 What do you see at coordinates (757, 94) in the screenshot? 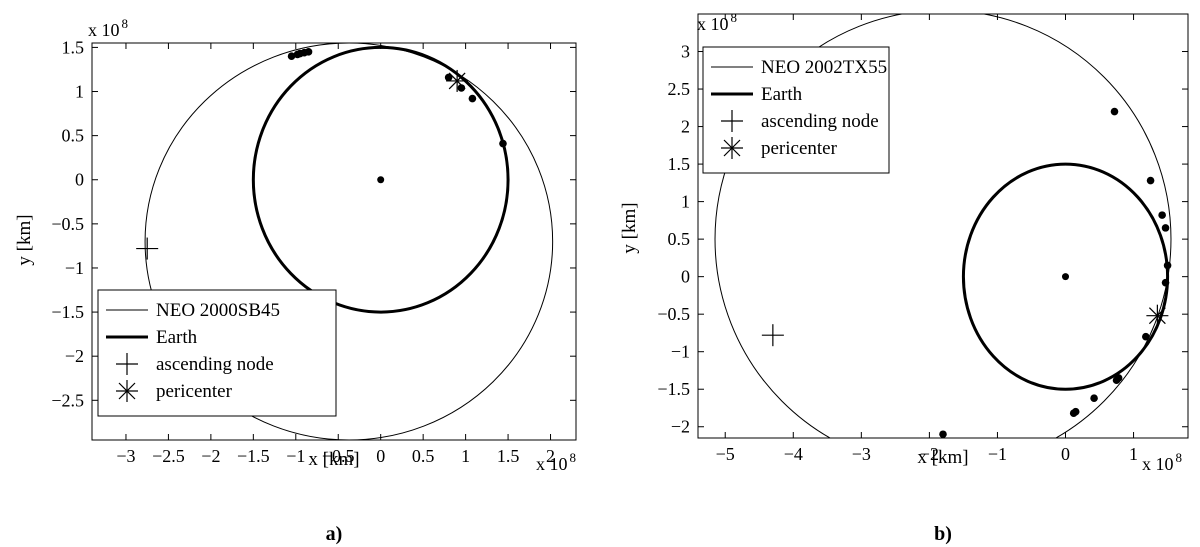
I see `legend-item: Earth` at bounding box center [757, 94].